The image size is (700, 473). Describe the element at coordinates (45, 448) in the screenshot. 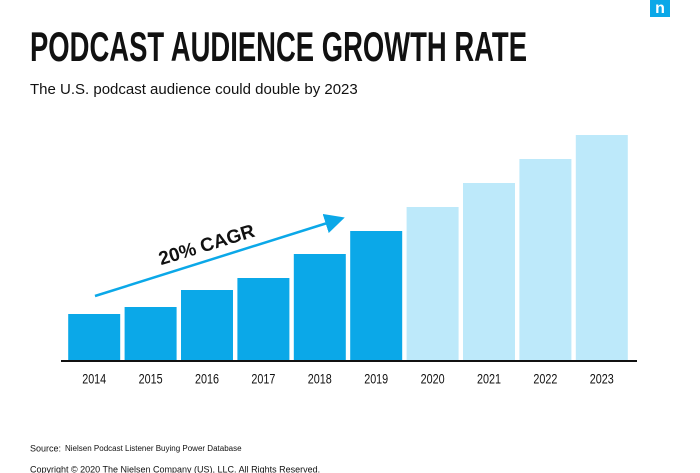

I see `source-label: Source:` at that location.